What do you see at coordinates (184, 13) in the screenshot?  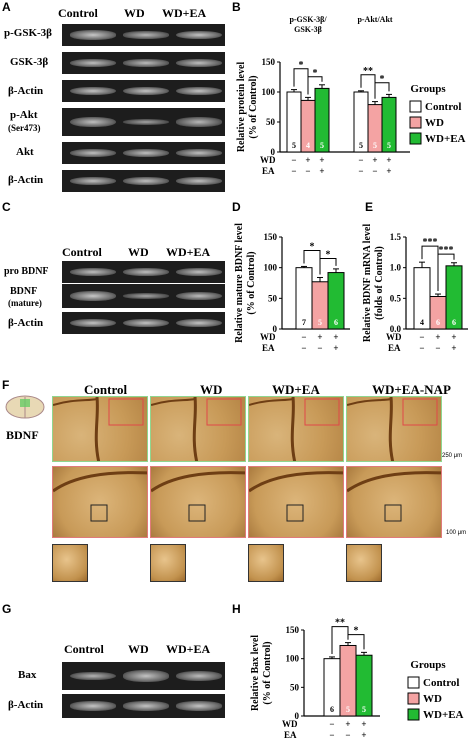 I see `blot-a-col-wdea: WD+EA` at bounding box center [184, 13].